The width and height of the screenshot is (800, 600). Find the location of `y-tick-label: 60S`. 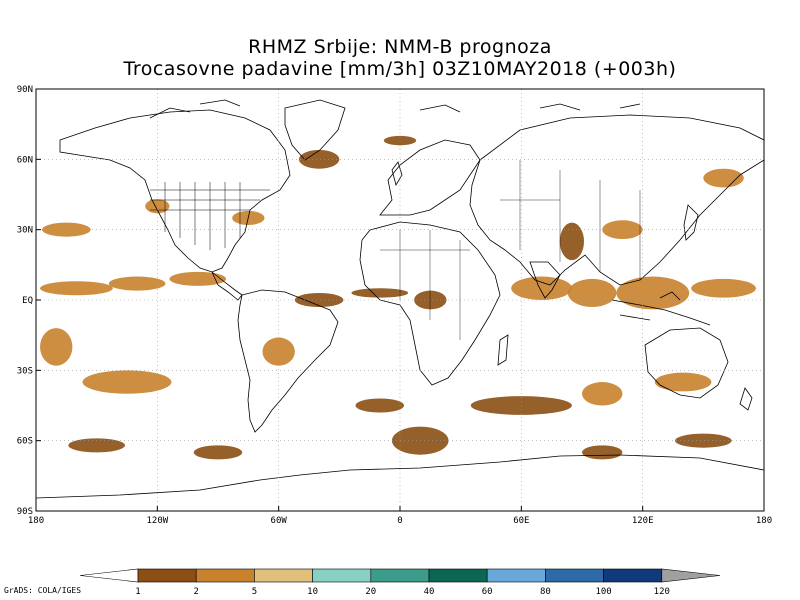

y-tick-label: 60S is located at coordinates (25, 442).